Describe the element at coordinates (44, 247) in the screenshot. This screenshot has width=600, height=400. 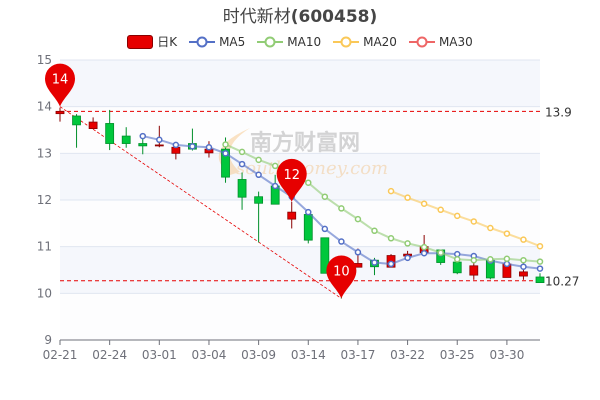
I see `y-tick-label: 11` at that location.